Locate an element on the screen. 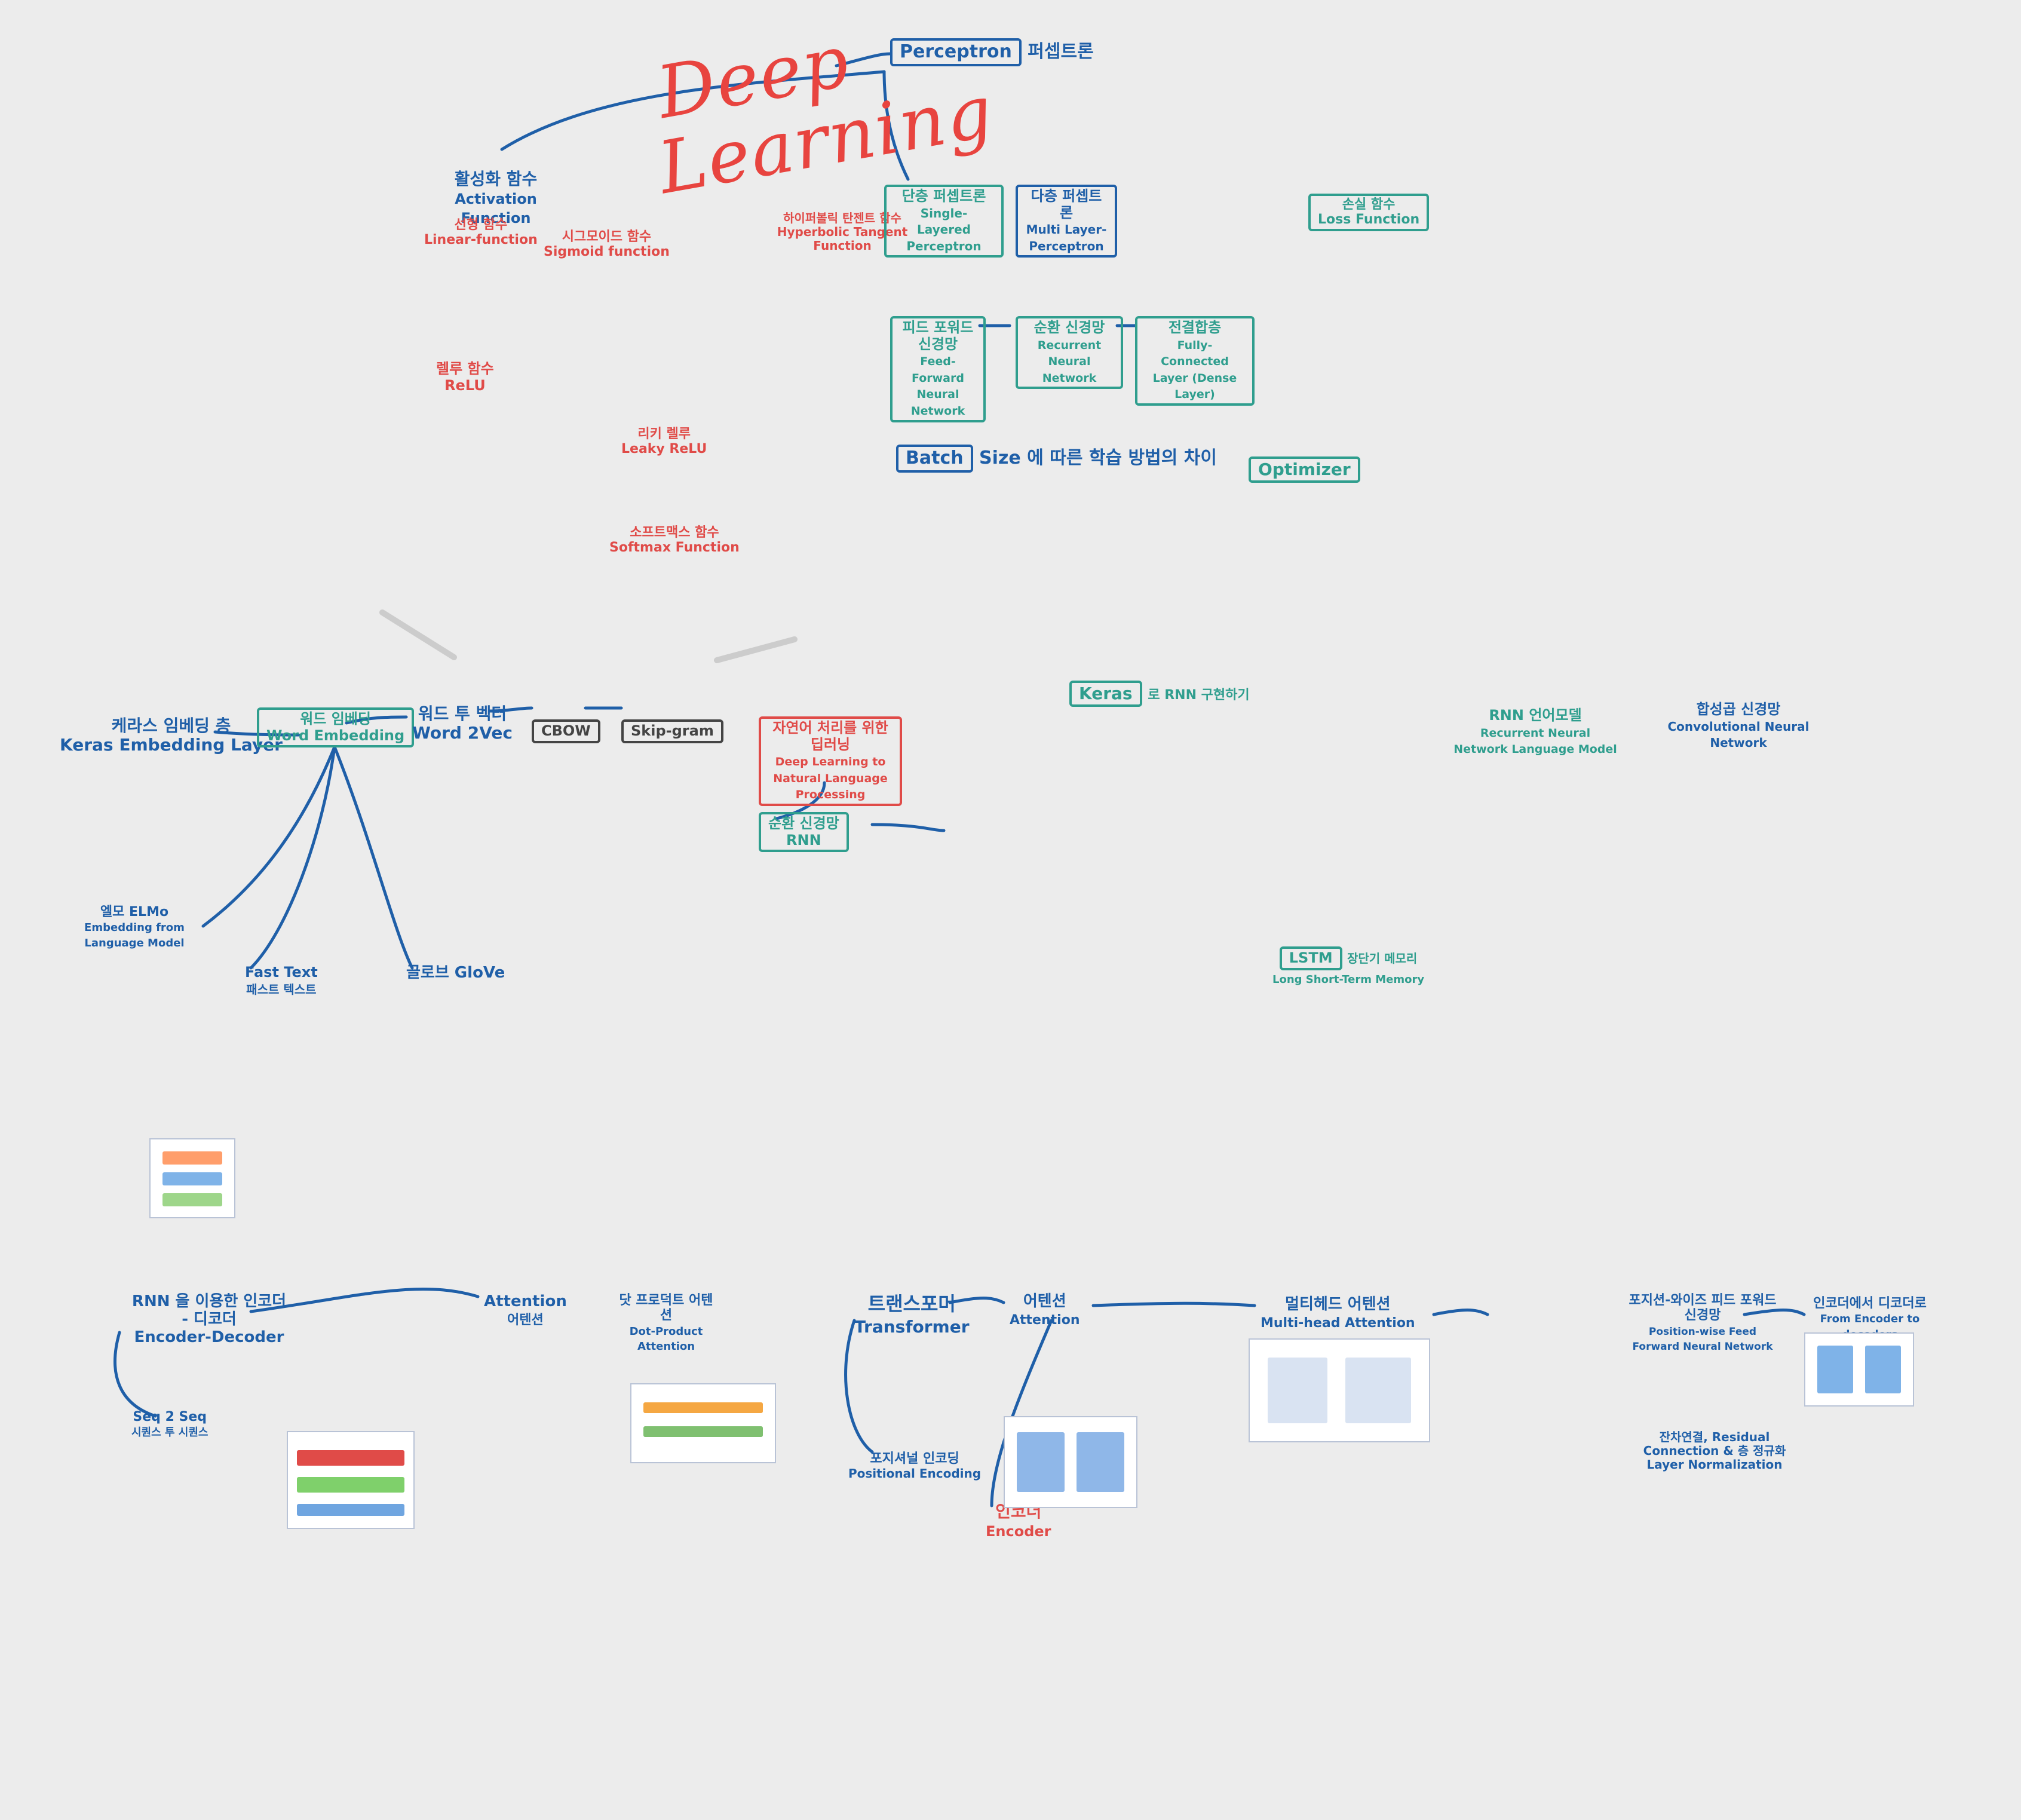 The height and width of the screenshot is (1820, 2021). loss-ko: 손실 함수 is located at coordinates (1369, 204).